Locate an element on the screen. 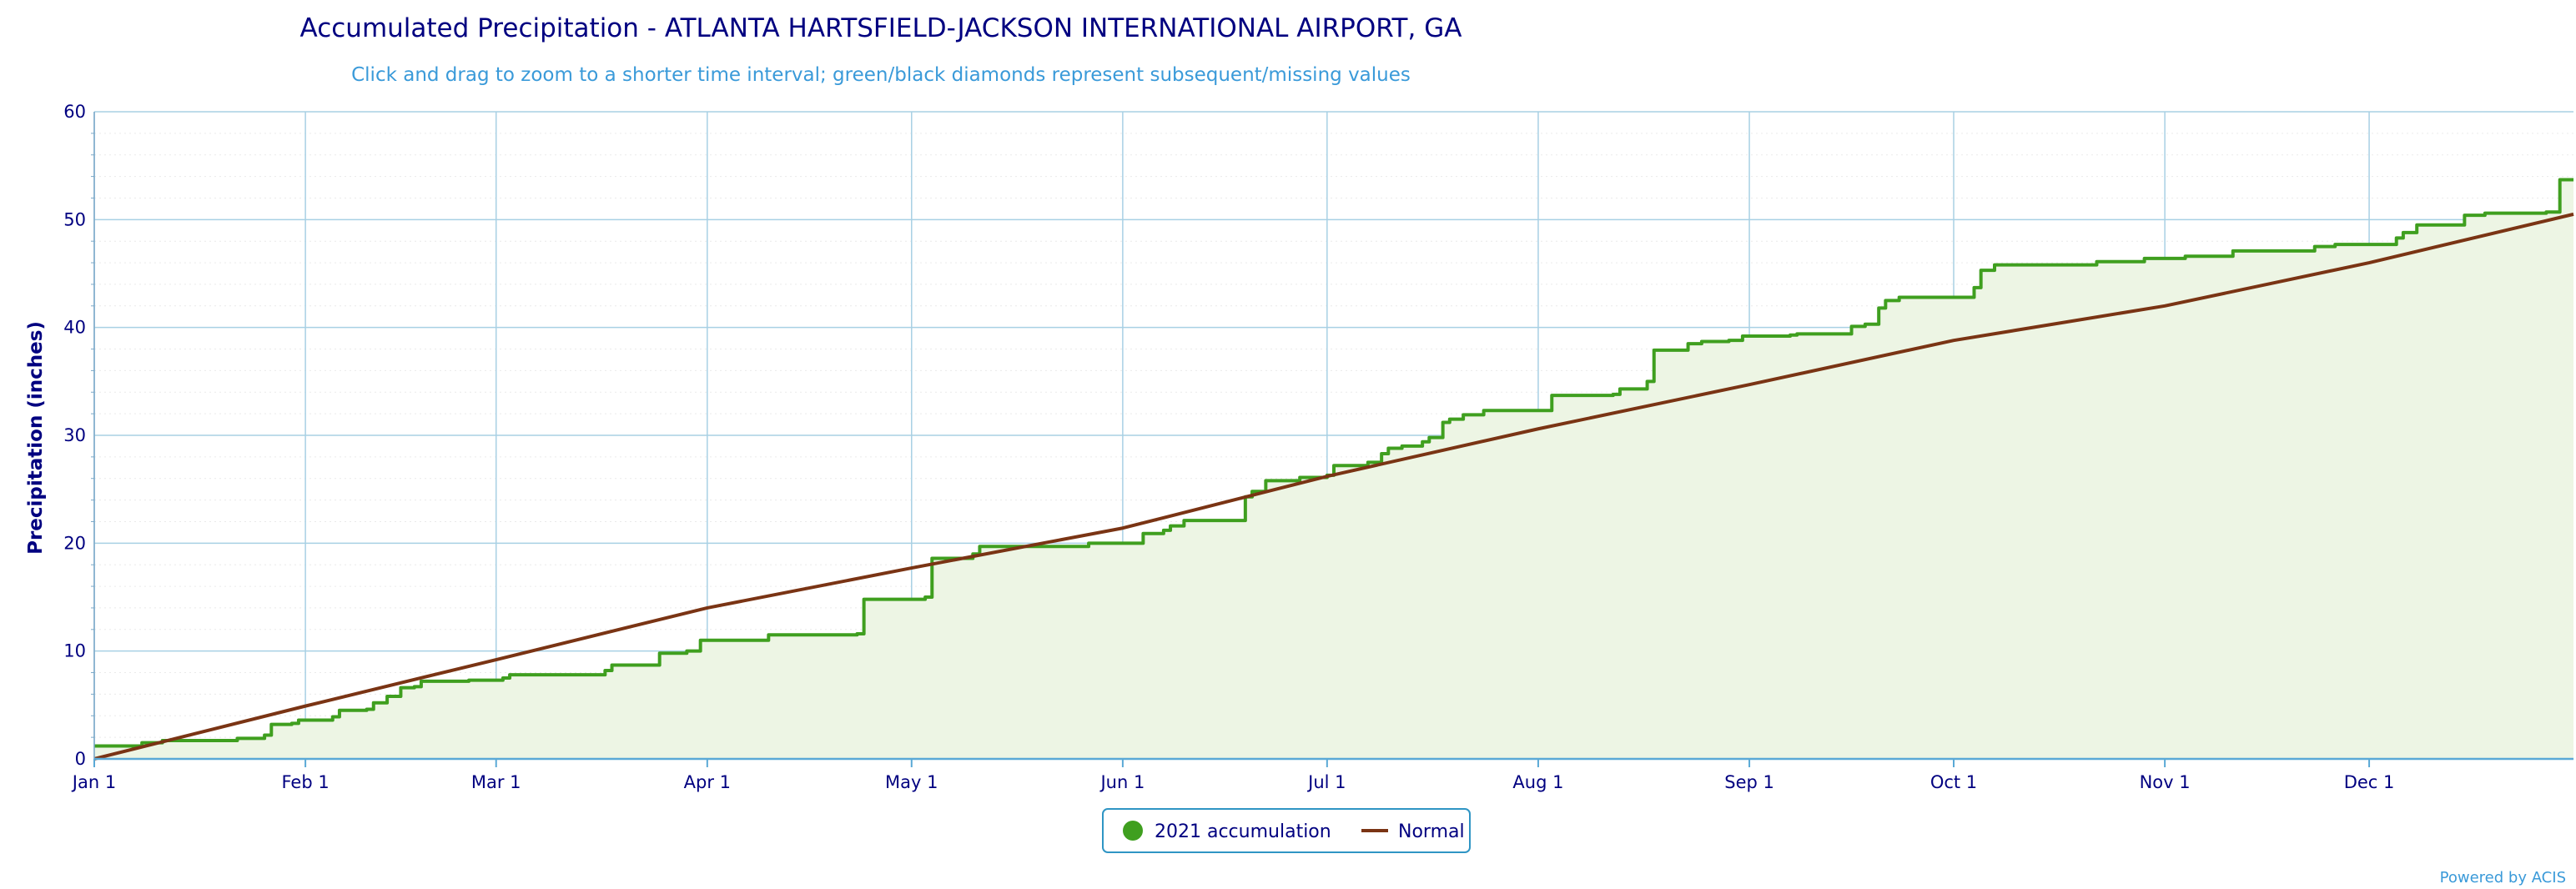 The image size is (2576, 889). y-tick-label: 50 is located at coordinates (74, 219).